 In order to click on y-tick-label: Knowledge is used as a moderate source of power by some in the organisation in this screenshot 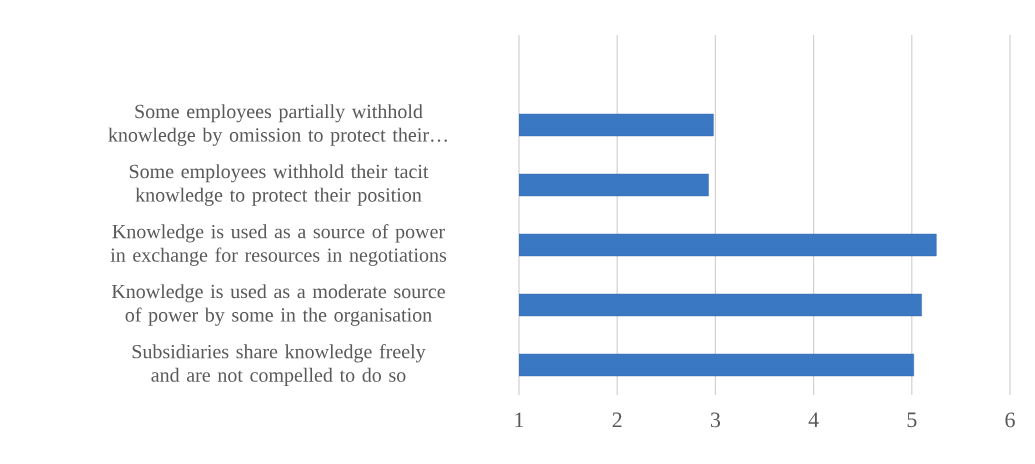, I will do `click(278, 305)`.